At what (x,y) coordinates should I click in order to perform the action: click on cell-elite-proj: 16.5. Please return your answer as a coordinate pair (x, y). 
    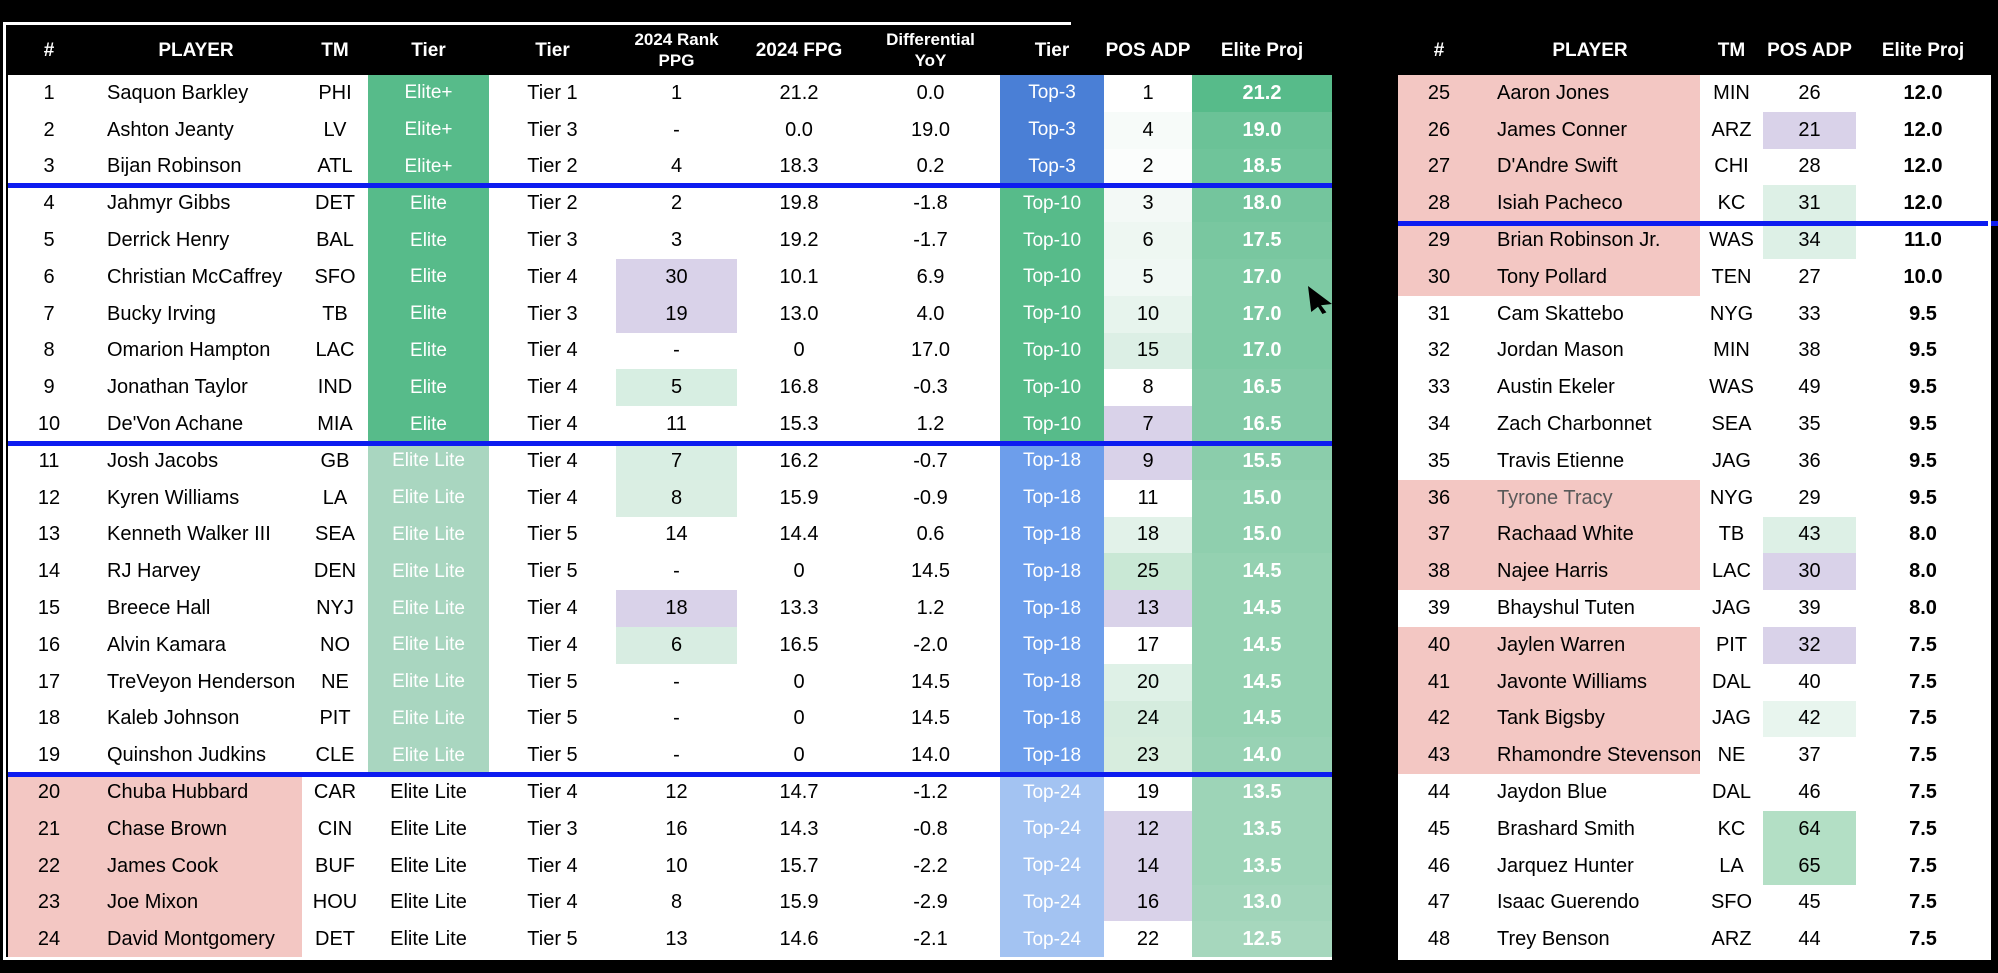
    Looking at the image, I should click on (1262, 388).